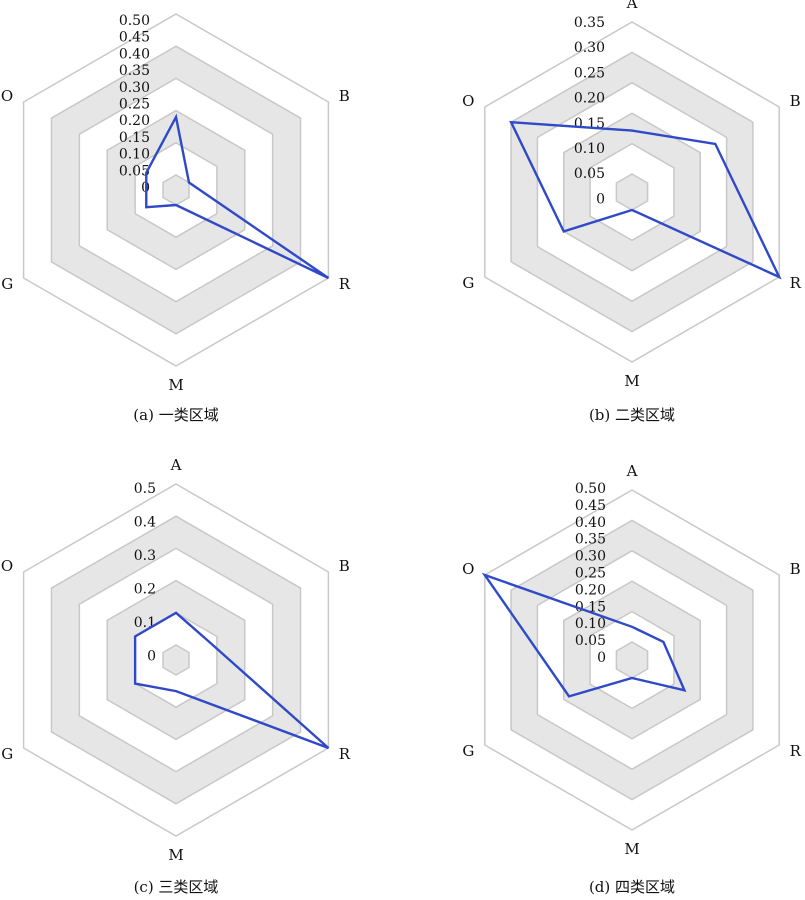  Describe the element at coordinates (176, 887) in the screenshot. I see `panel-caption: (c) 三类区域` at that location.